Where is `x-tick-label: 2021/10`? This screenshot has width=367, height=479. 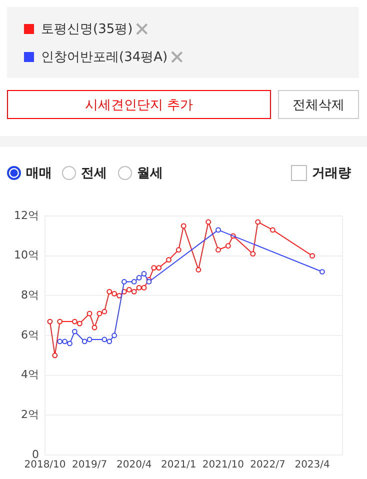
x-tick-label: 2021/10 is located at coordinates (223, 465).